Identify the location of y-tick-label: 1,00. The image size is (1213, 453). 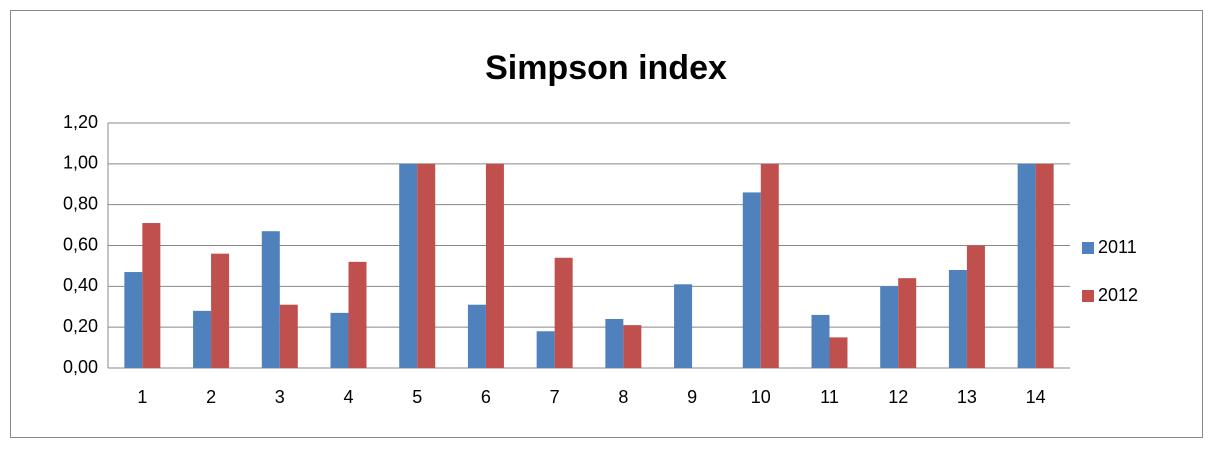
(80, 163).